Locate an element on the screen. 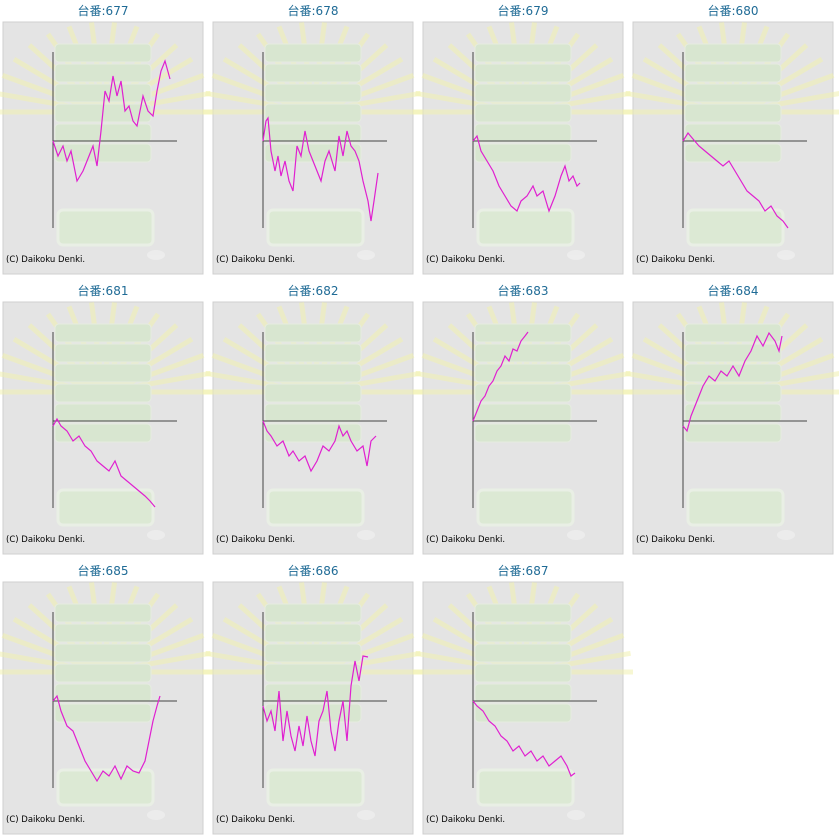 The image size is (839, 837). chart-title: 台番:678 is located at coordinates (313, 10).